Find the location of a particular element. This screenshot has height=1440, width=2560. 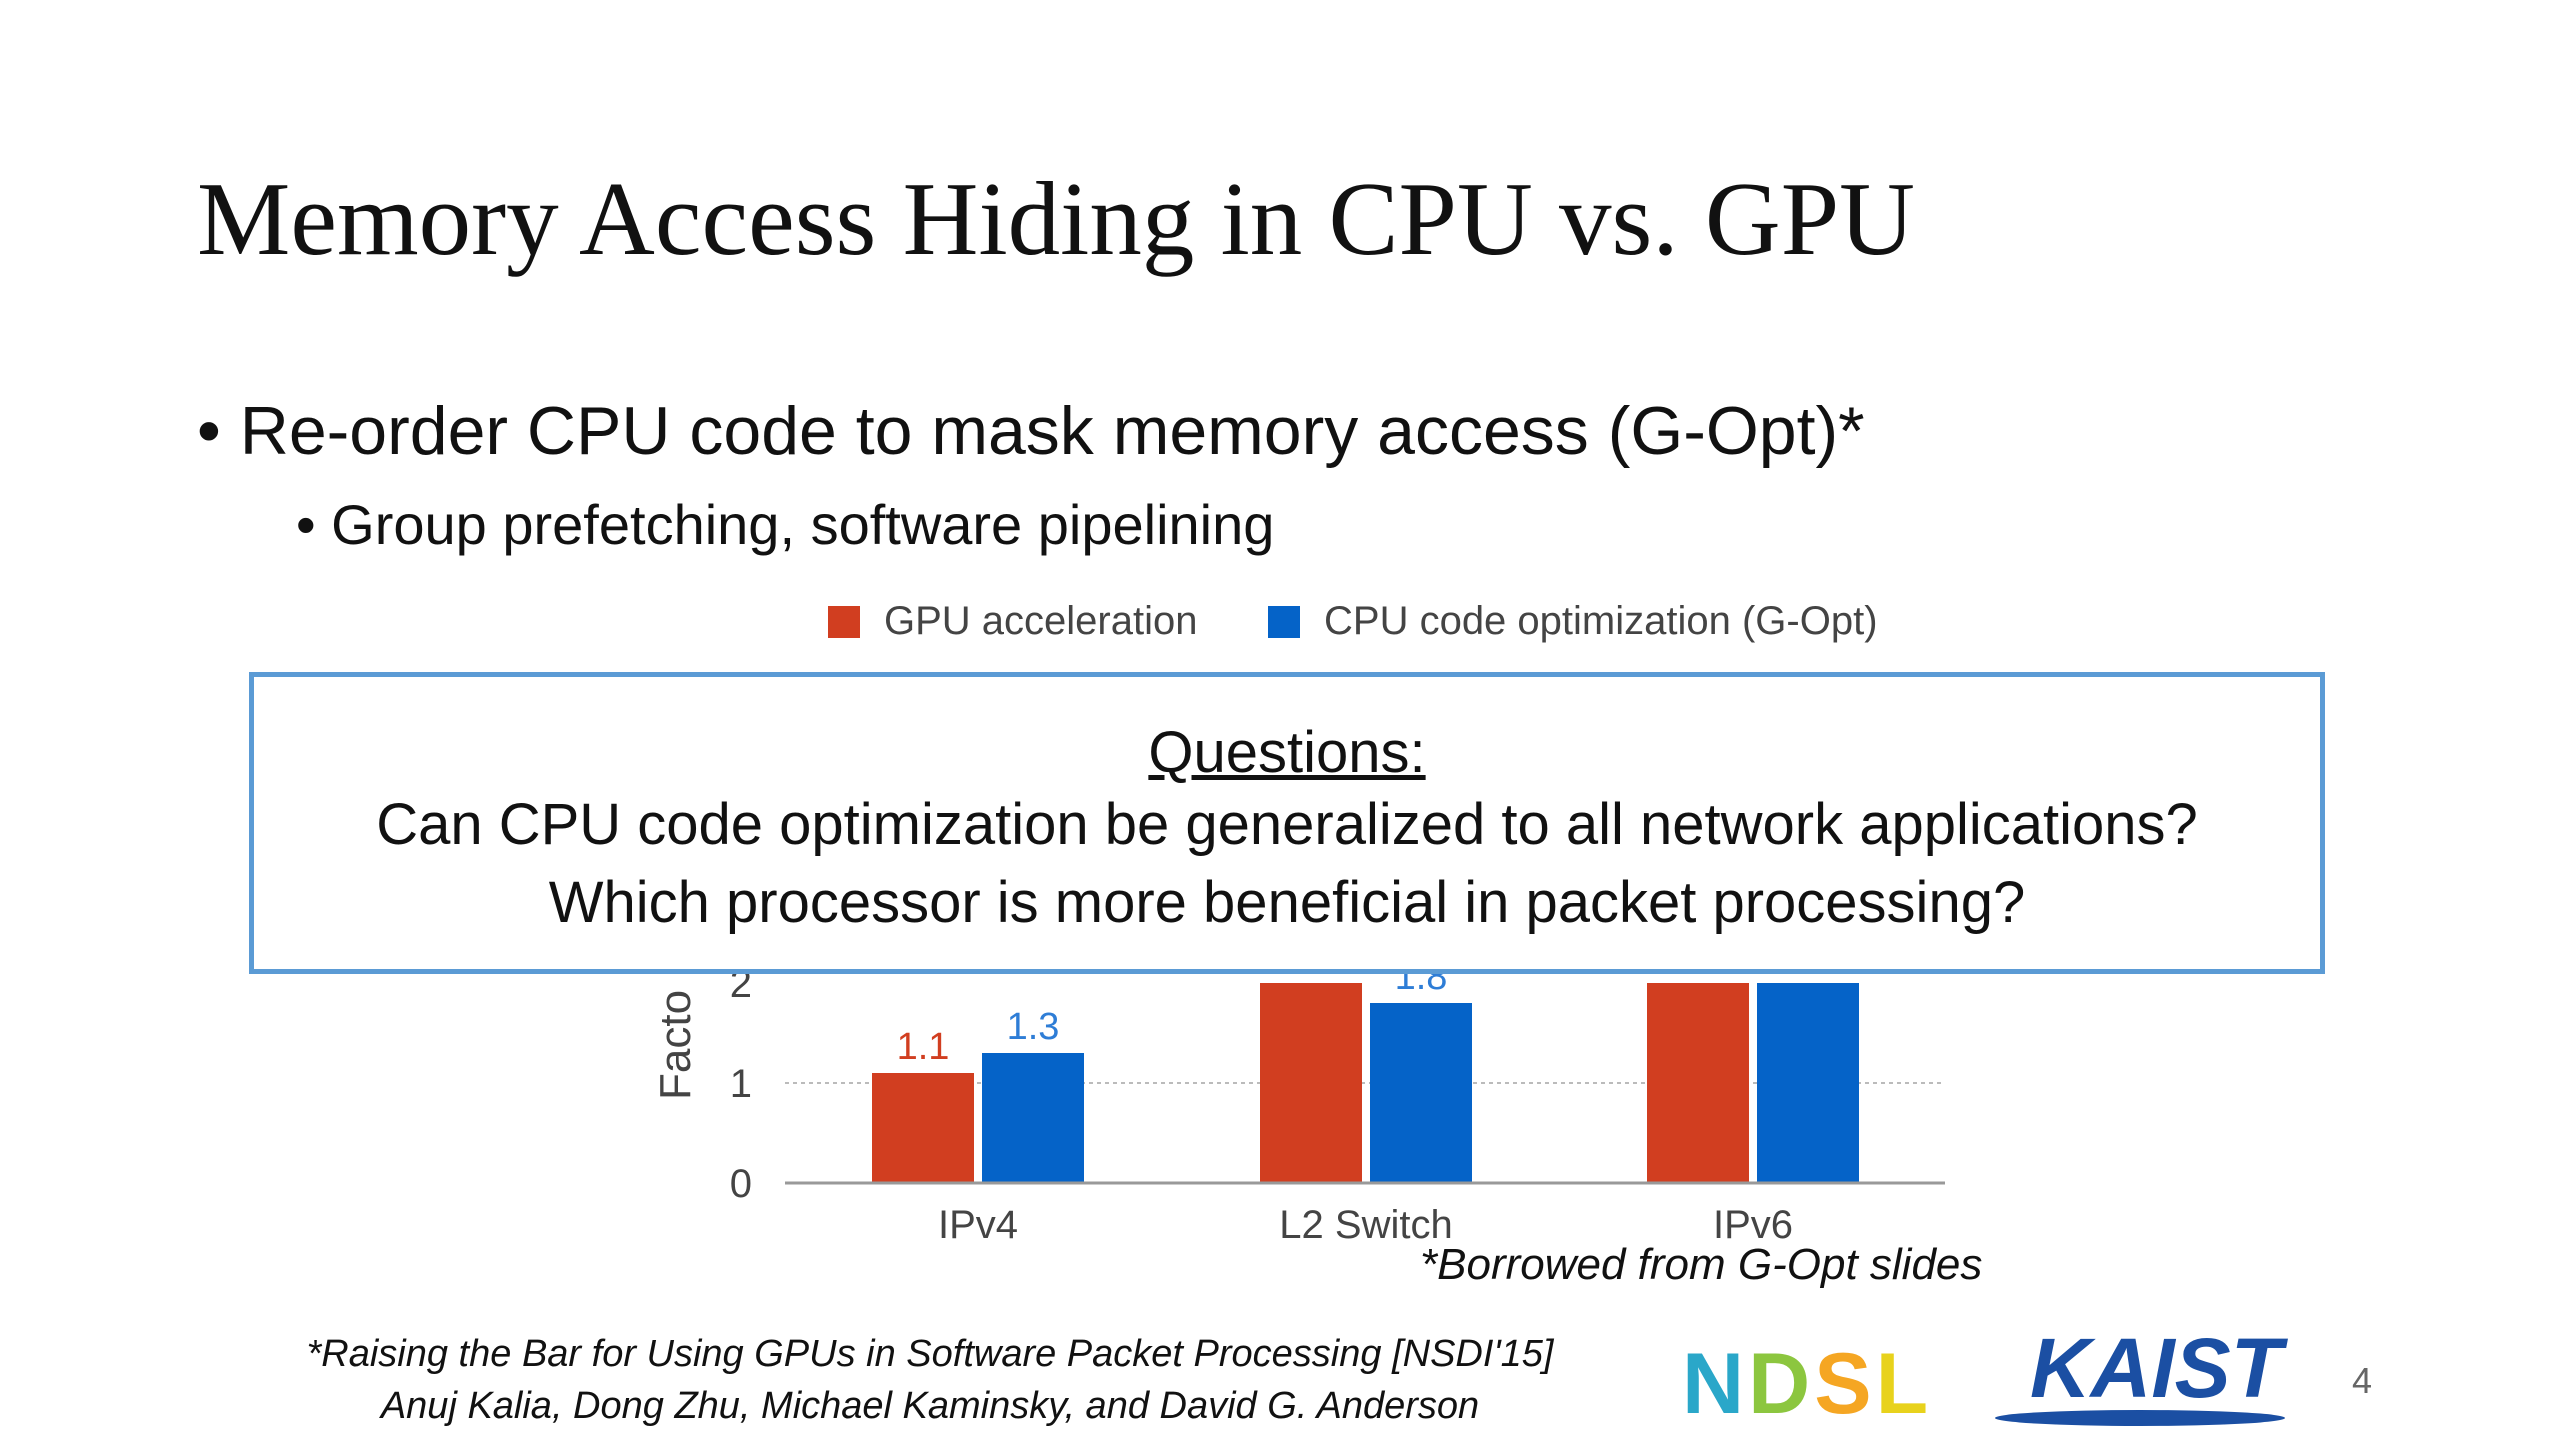

y-tick-label-1: 1 is located at coordinates (741, 1084).